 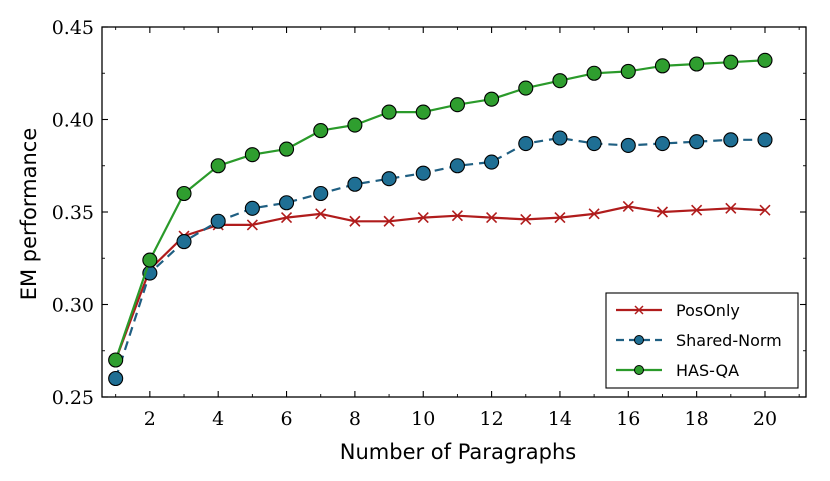 What do you see at coordinates (150, 419) in the screenshot?
I see `x-tick-label: 2` at bounding box center [150, 419].